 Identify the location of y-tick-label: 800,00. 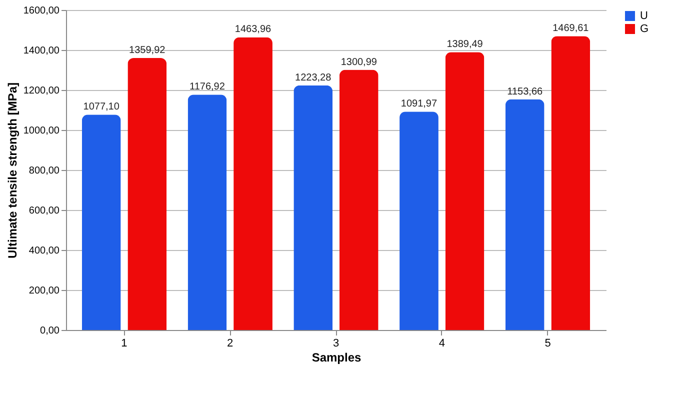
(44, 171).